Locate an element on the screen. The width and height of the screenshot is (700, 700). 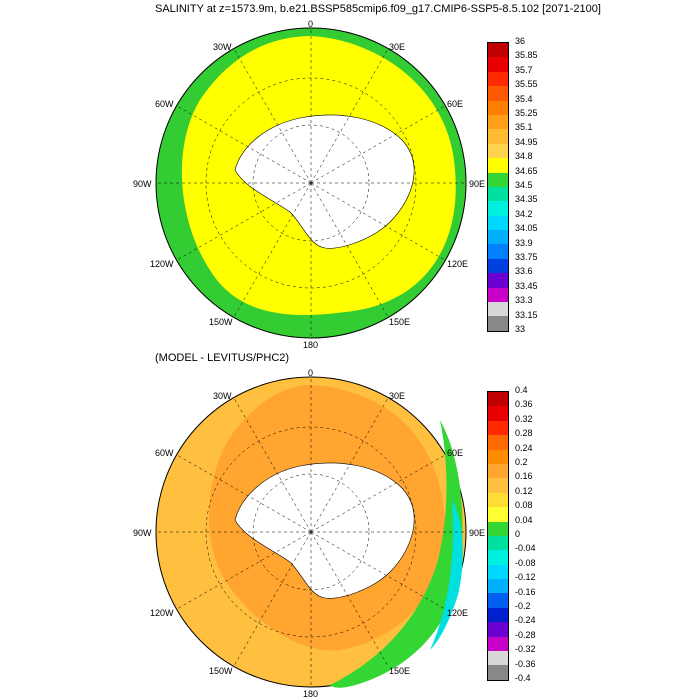
top-colorbar-tick-label: 33.6 is located at coordinates (524, 271).